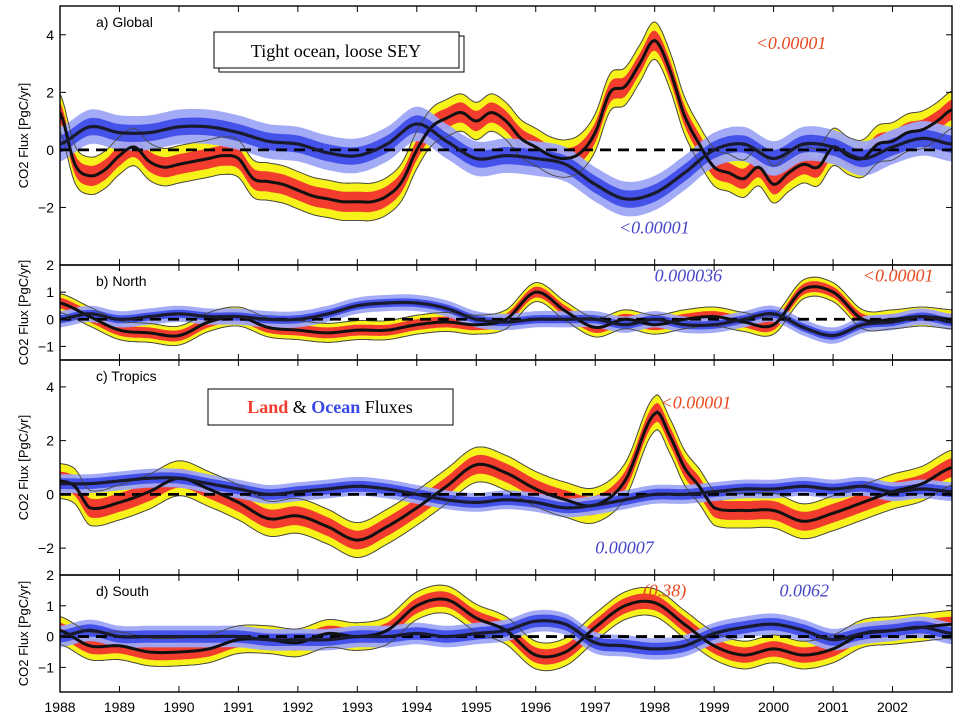  Describe the element at coordinates (297, 707) in the screenshot. I see `x-tick-label: 1992` at that location.